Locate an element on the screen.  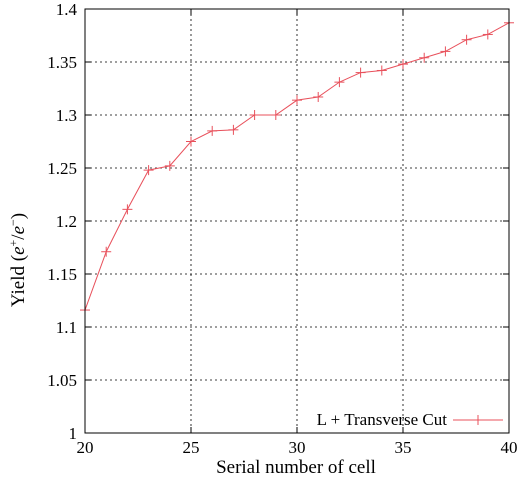
y-tick-label: 1.15 is located at coordinates (62, 274).